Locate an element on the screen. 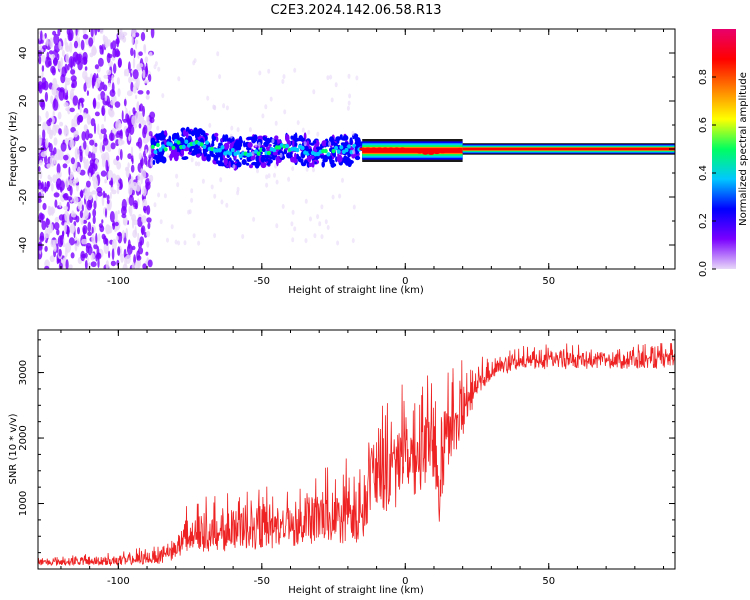  colorbar-ticks: 0.0 0.2 0.4 0.6 0.8 is located at coordinates (707, 173).